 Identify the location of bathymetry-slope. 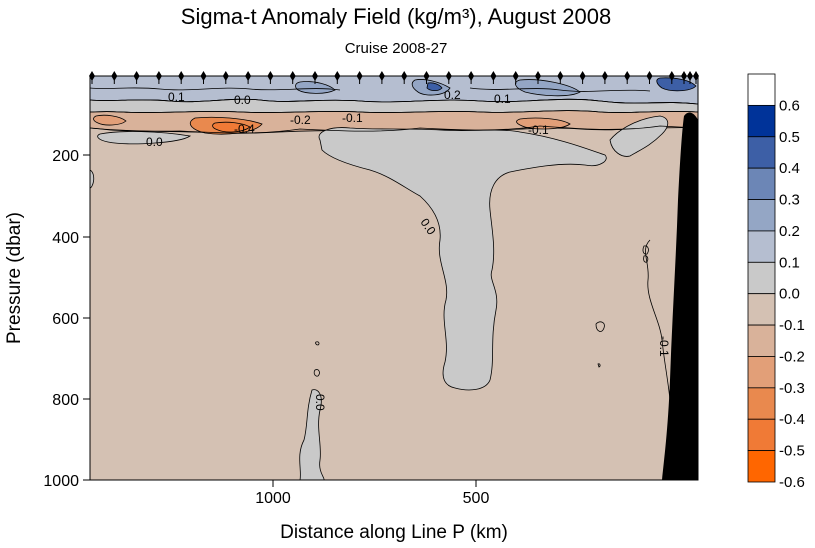
(680, 296).